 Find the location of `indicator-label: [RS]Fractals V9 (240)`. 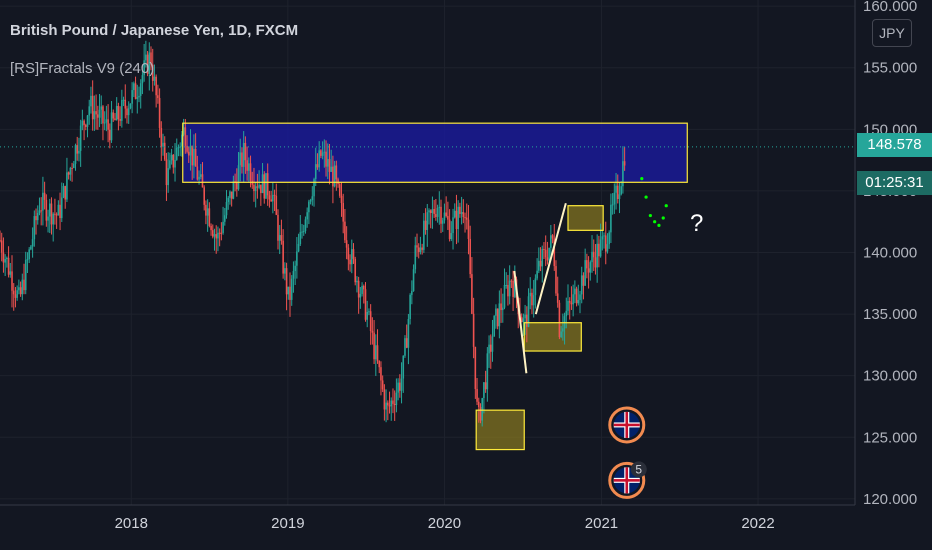

indicator-label: [RS]Fractals V9 (240) is located at coordinates (82, 68).